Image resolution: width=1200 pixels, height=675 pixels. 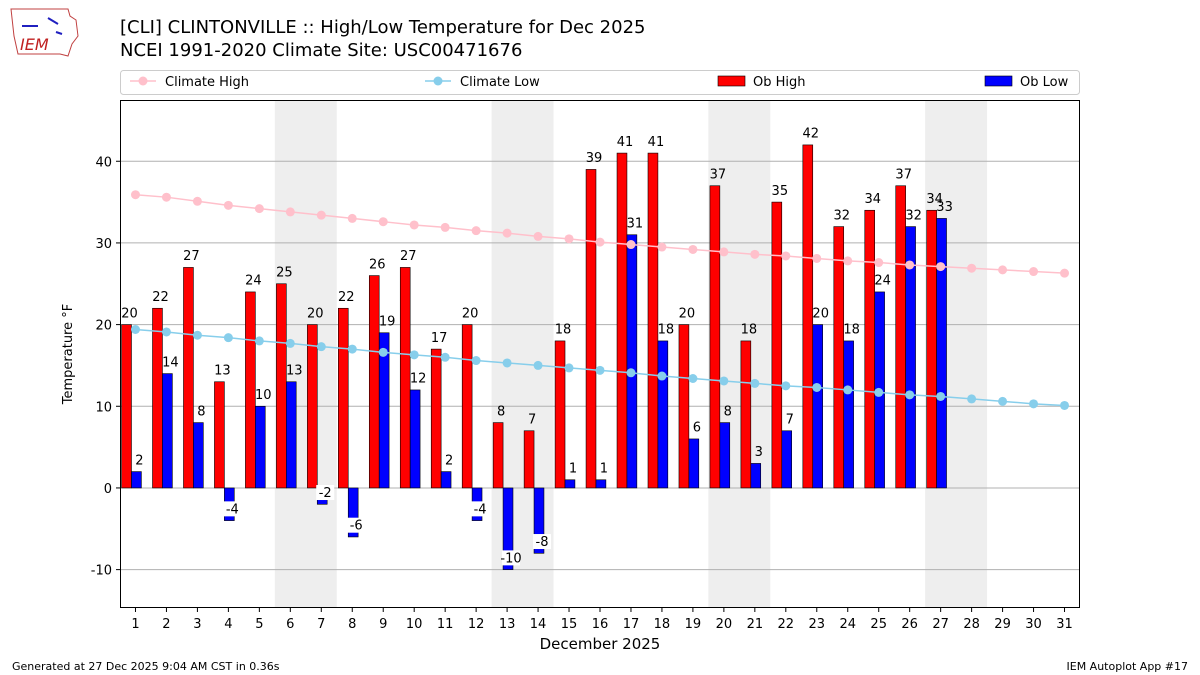 What do you see at coordinates (882, 281) in the screenshot?
I see `ob-low-bar-label: 24` at bounding box center [882, 281].